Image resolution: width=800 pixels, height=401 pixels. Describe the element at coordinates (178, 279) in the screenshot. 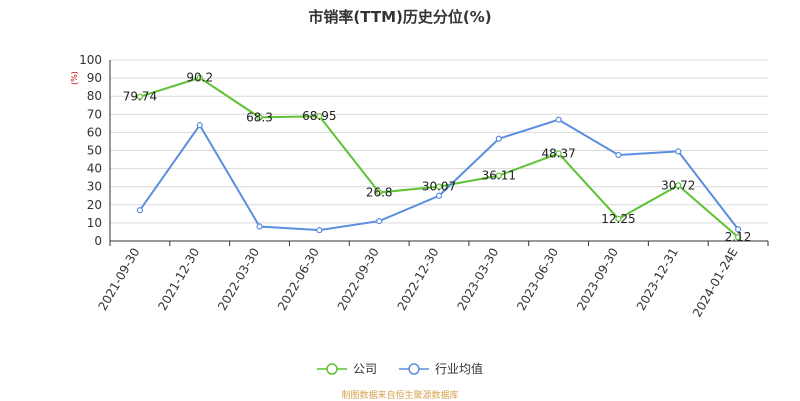

I see `x-tick-label: 2021-12-30` at that location.